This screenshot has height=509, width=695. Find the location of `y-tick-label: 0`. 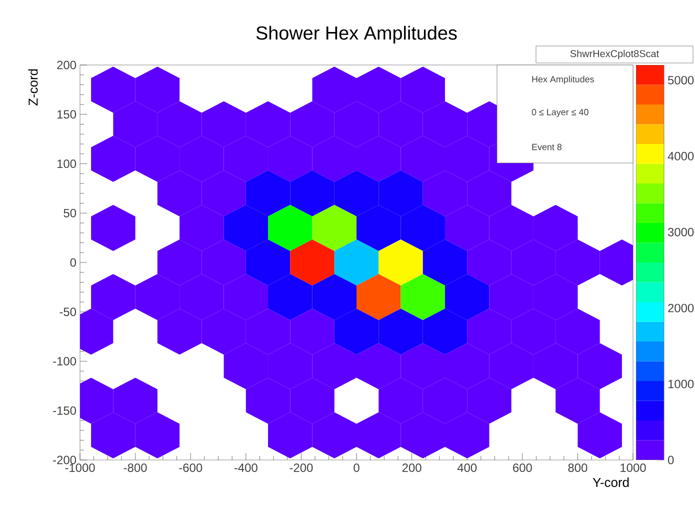

y-tick-label: 0 is located at coordinates (73, 262).